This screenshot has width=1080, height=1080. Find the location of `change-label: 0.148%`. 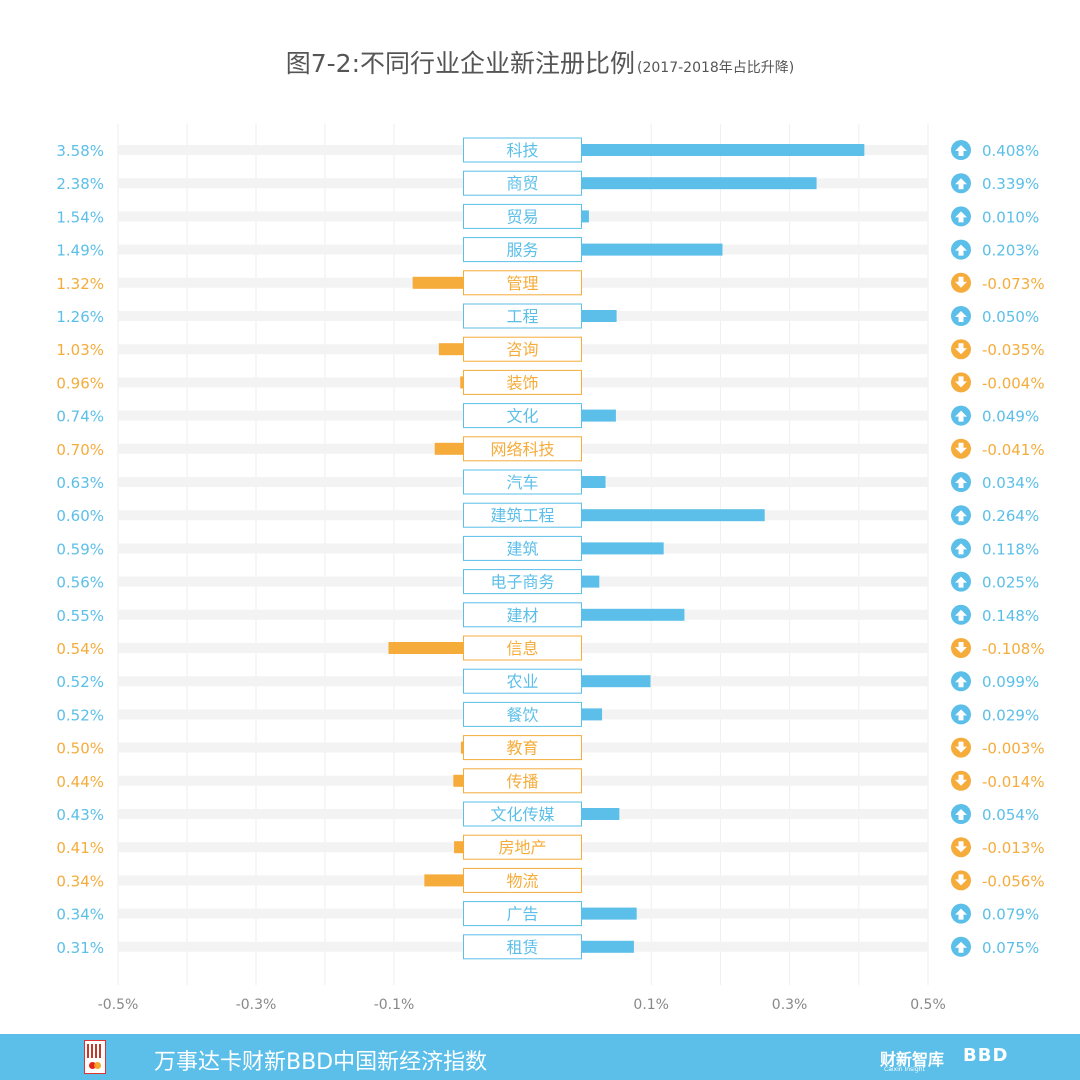

change-label: 0.148% is located at coordinates (1010, 616).